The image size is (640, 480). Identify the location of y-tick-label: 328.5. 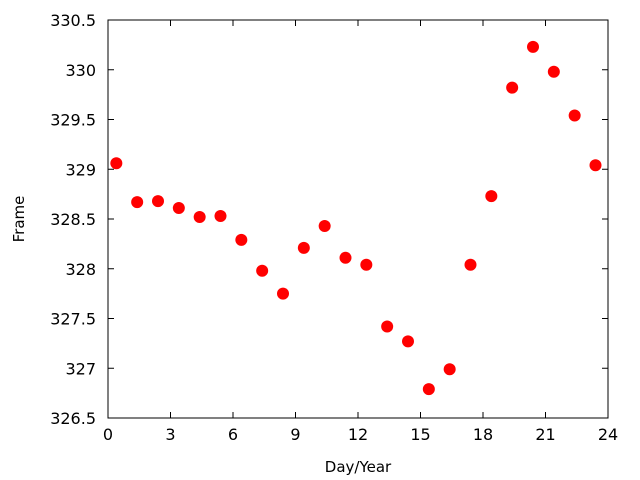
(73, 219).